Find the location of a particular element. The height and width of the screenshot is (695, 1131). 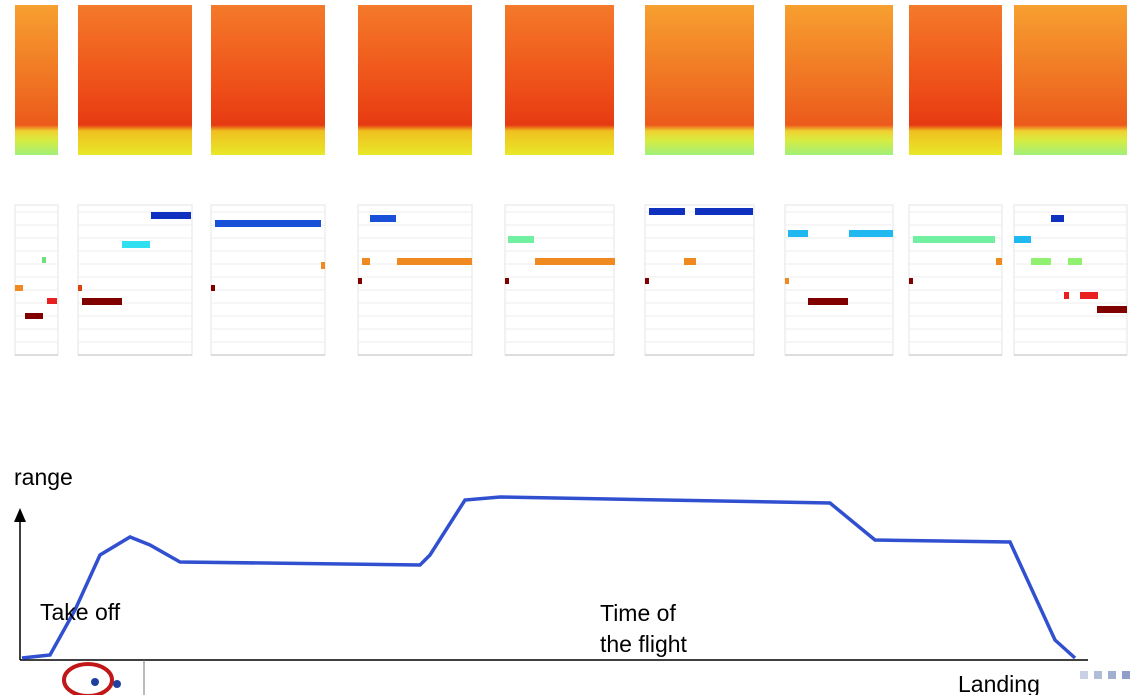

annotation: Take off is located at coordinates (80, 612).